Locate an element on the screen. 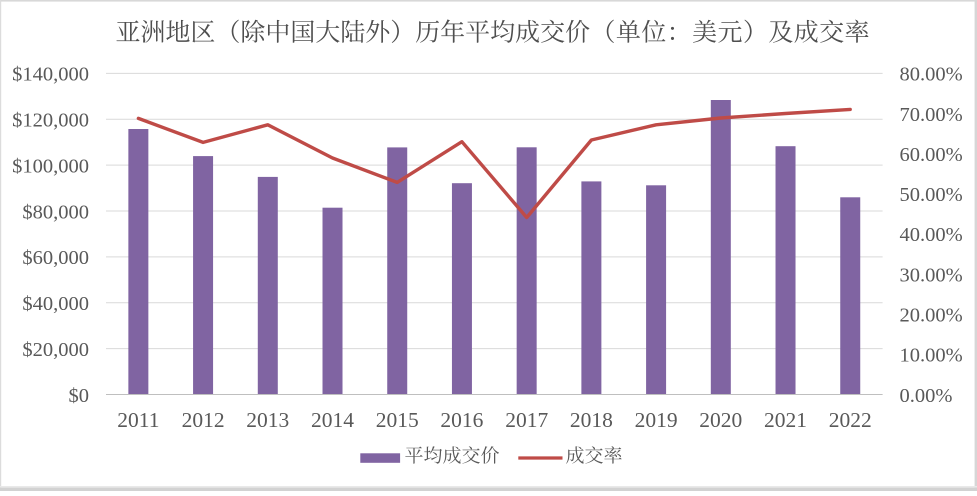 This screenshot has height=496, width=977. svg-text: 30.00% is located at coordinates (931, 275).